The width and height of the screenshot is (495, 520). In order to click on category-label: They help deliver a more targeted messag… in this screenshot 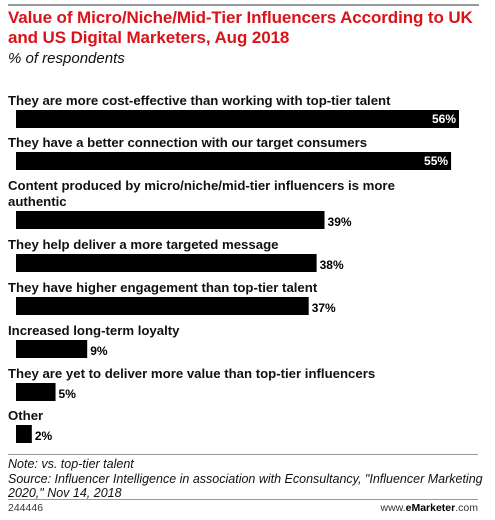, I will do `click(143, 244)`.